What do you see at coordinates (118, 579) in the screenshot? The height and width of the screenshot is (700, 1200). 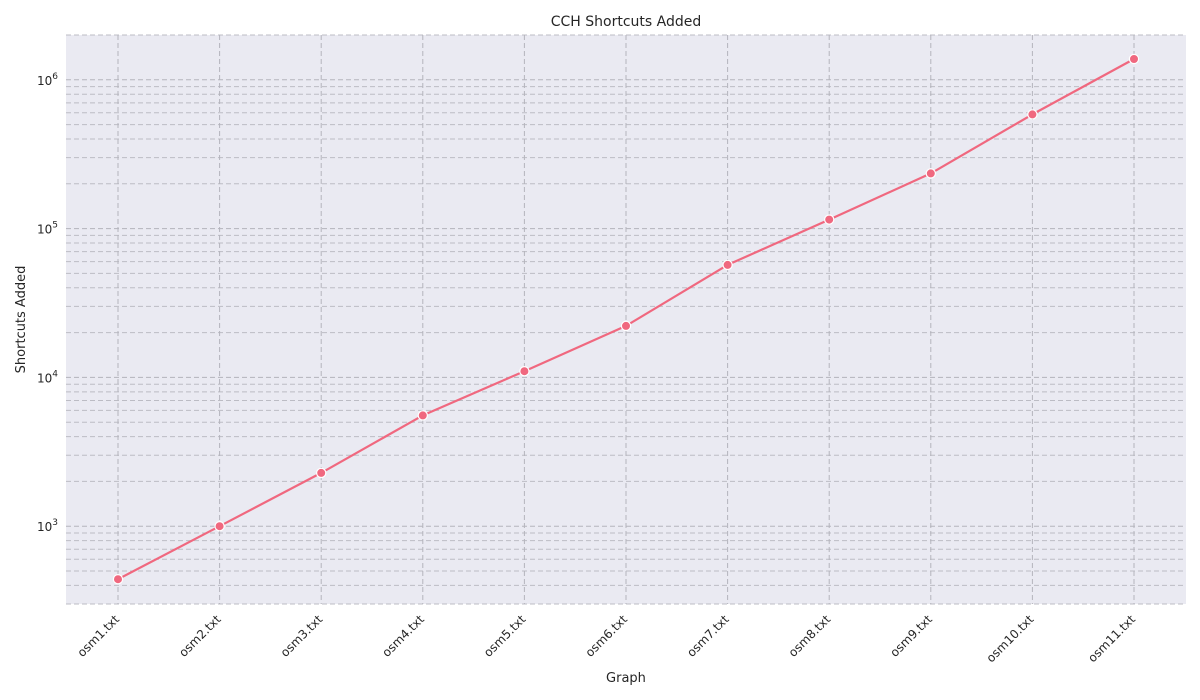 I see `data-point-osm1-txt` at bounding box center [118, 579].